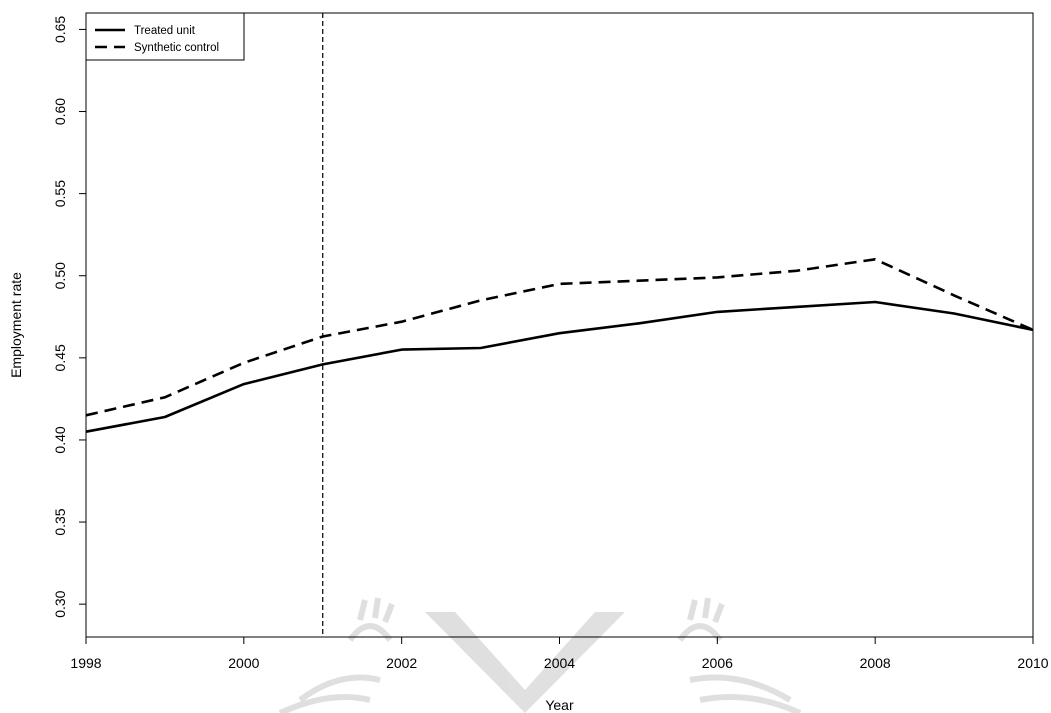  Describe the element at coordinates (243, 663) in the screenshot. I see `x-tick-label: 2000` at that location.